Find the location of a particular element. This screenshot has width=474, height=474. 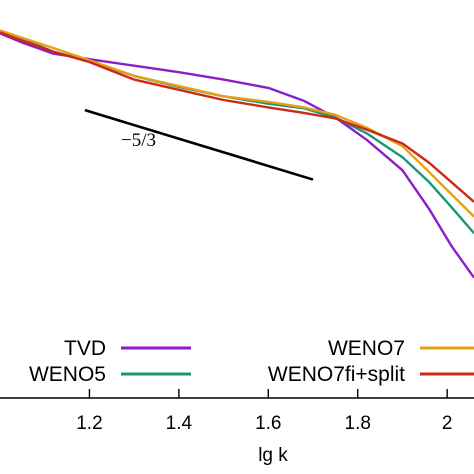

x-tick-label: 1.4 is located at coordinates (179, 423).